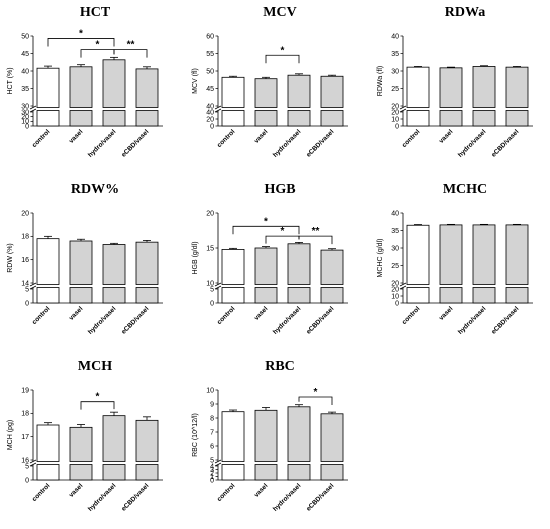  I want to click on chart-title: HCT, so click(95, 12).